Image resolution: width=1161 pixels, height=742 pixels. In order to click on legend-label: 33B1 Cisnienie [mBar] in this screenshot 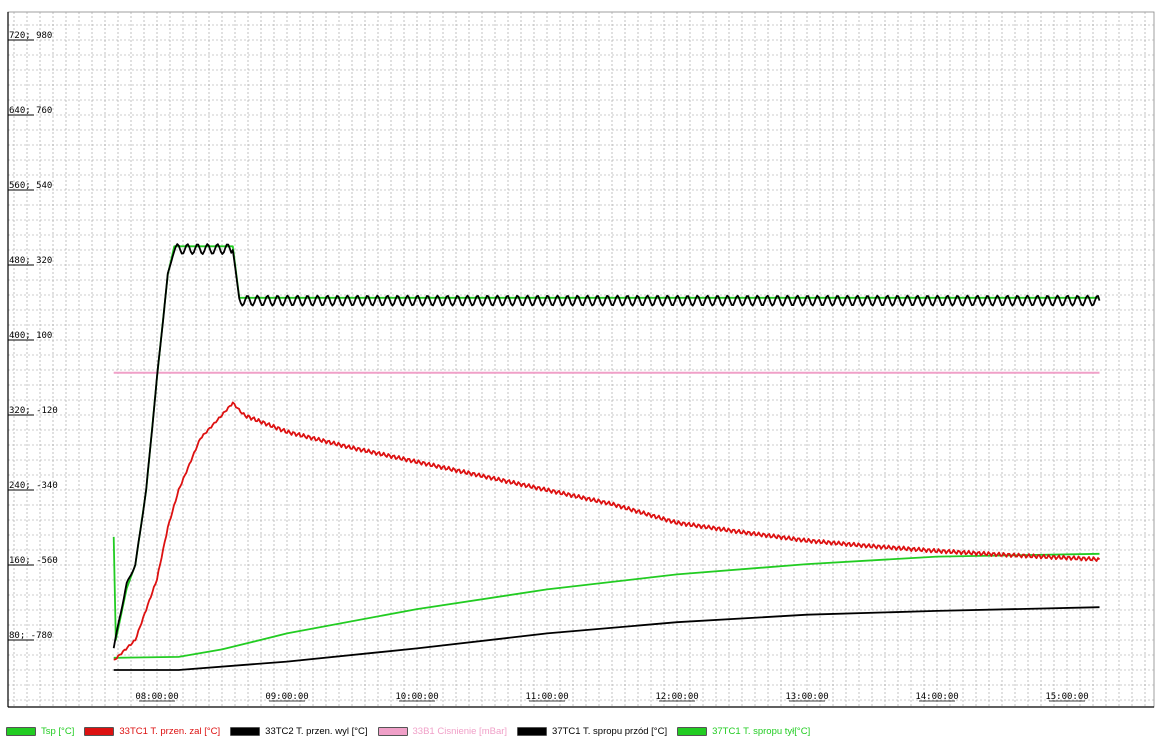, I will do `click(460, 731)`.